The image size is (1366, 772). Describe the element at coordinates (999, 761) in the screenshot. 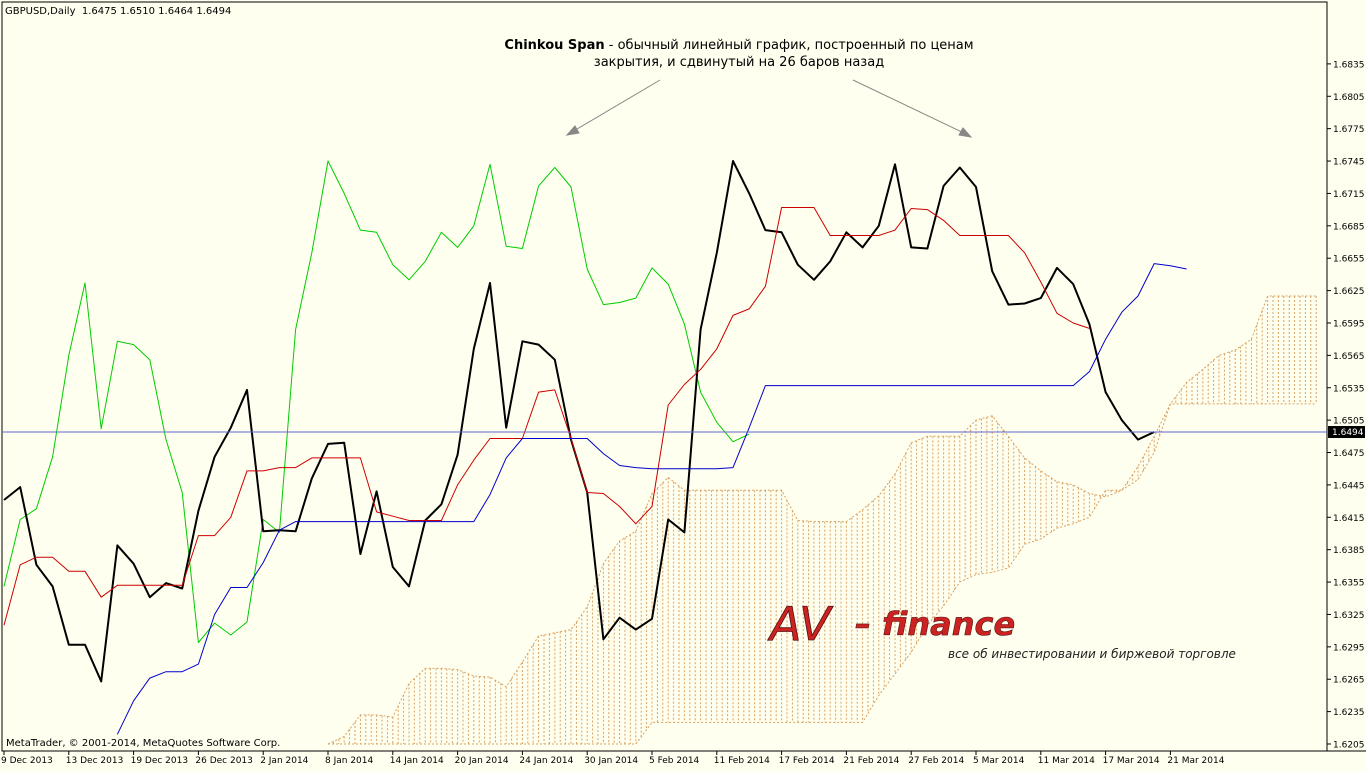

I see `x-tick-label: 5 Mar 2014` at that location.